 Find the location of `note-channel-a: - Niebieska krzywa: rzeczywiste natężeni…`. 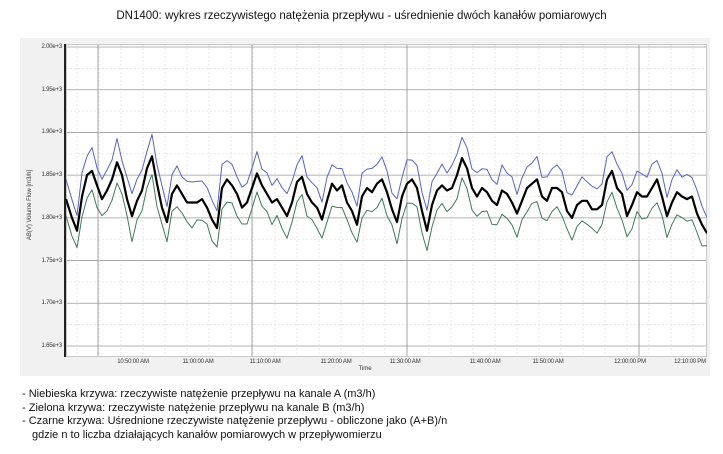

note-channel-a: - Niebieska krzywa: rzeczywiste natężeni… is located at coordinates (199, 394).